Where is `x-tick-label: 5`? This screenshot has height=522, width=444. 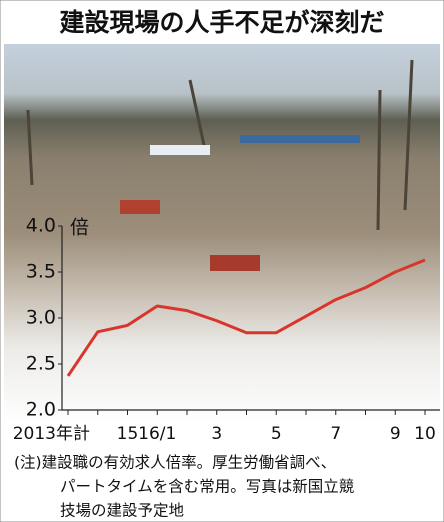 x-tick-label: 5 is located at coordinates (276, 434).